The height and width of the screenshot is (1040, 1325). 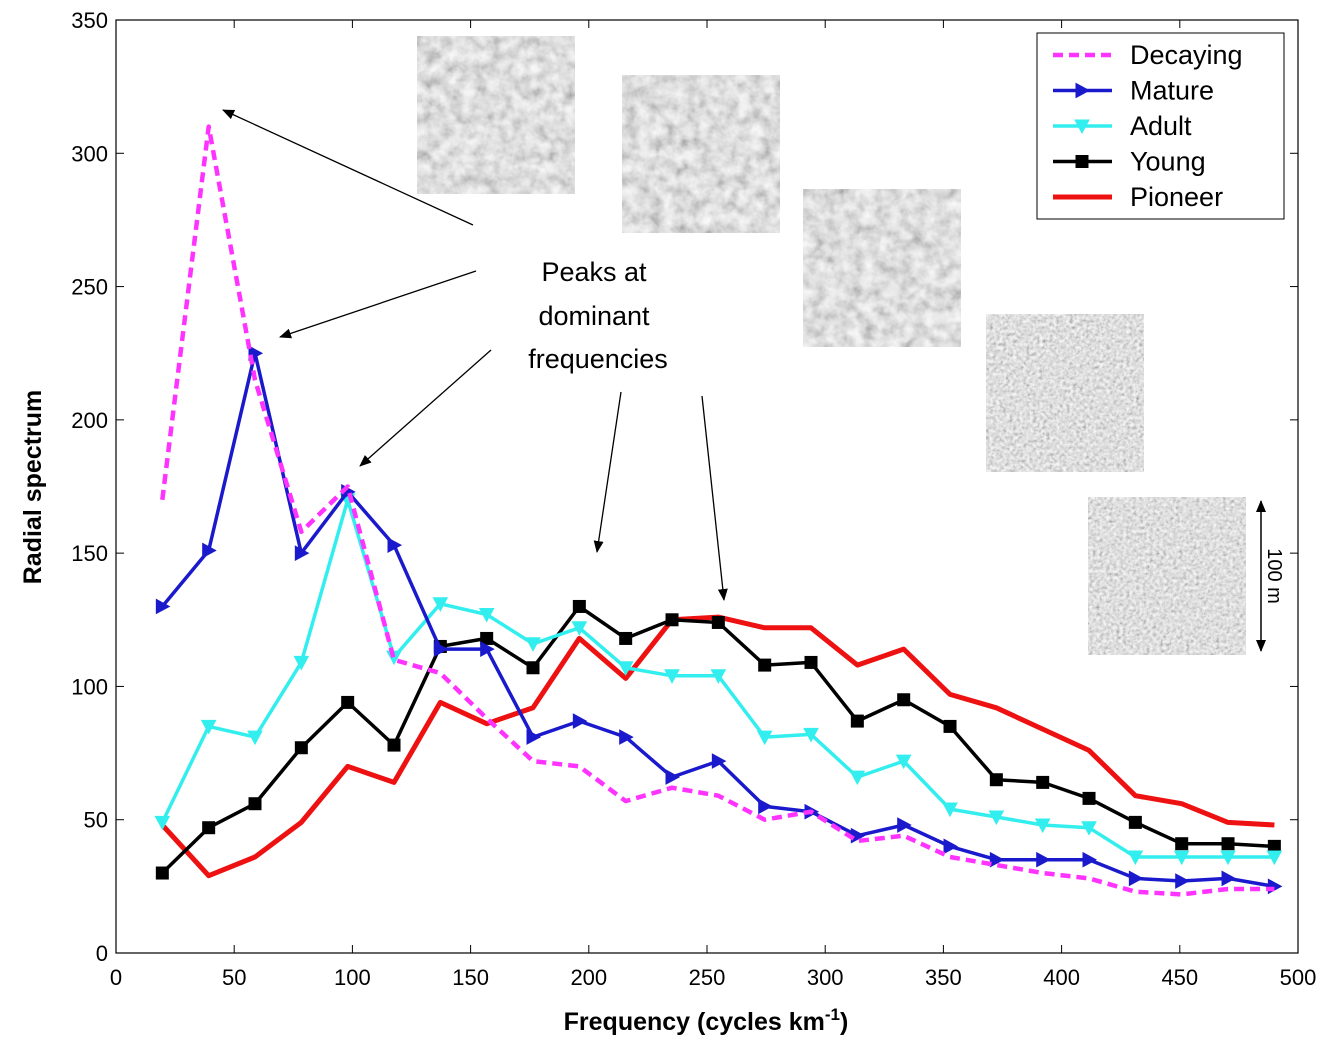 I want to click on x-axis-title-main: Frequency (cycles km, so click(x=694, y=1022).